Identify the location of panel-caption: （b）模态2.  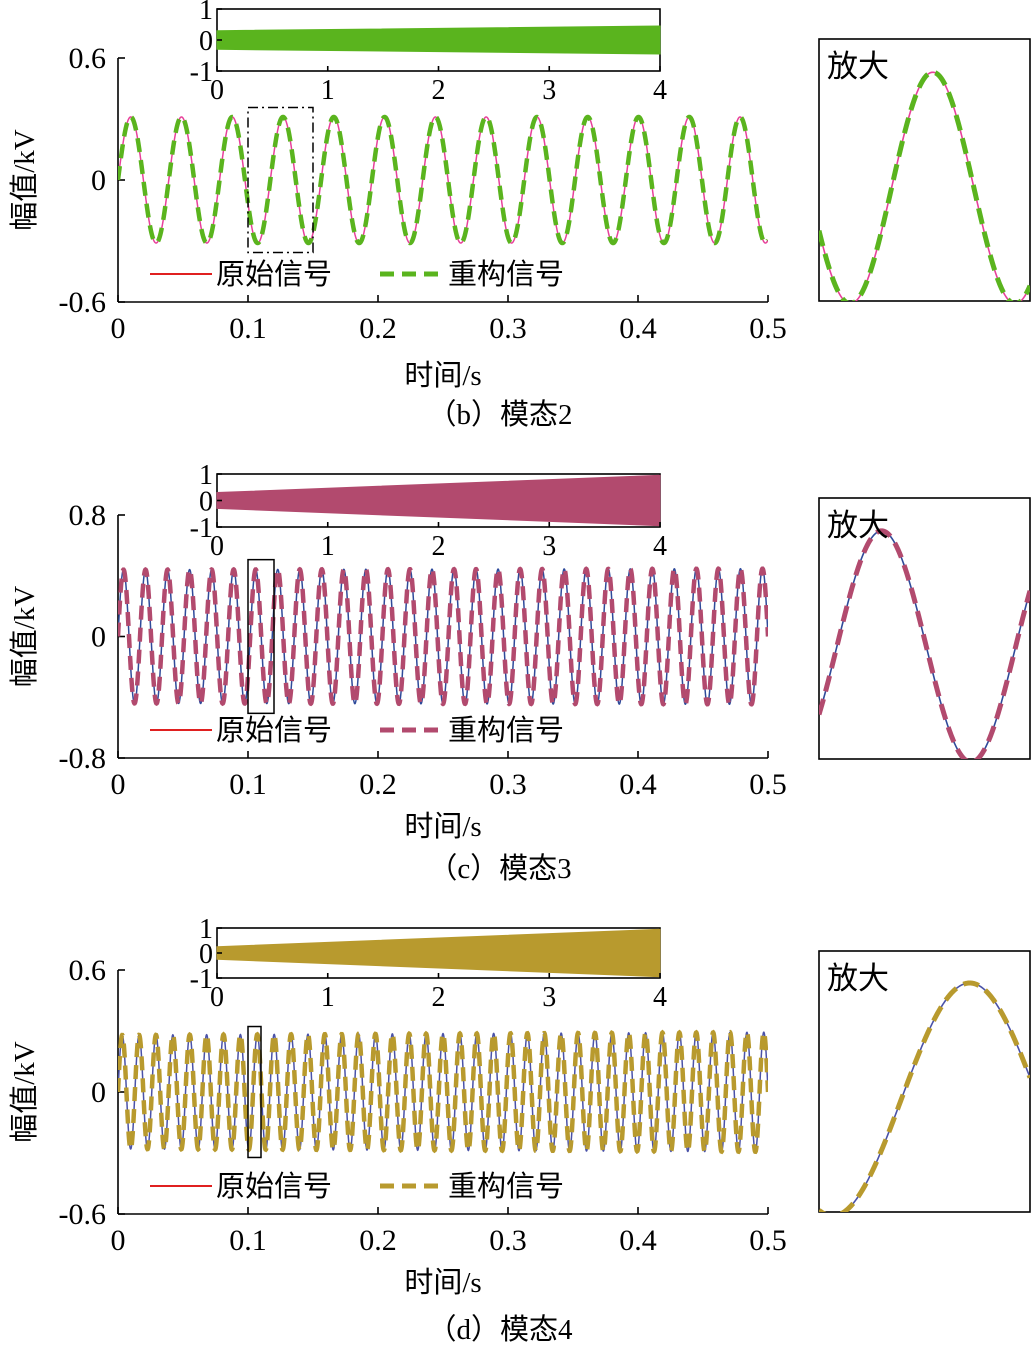
(499, 414).